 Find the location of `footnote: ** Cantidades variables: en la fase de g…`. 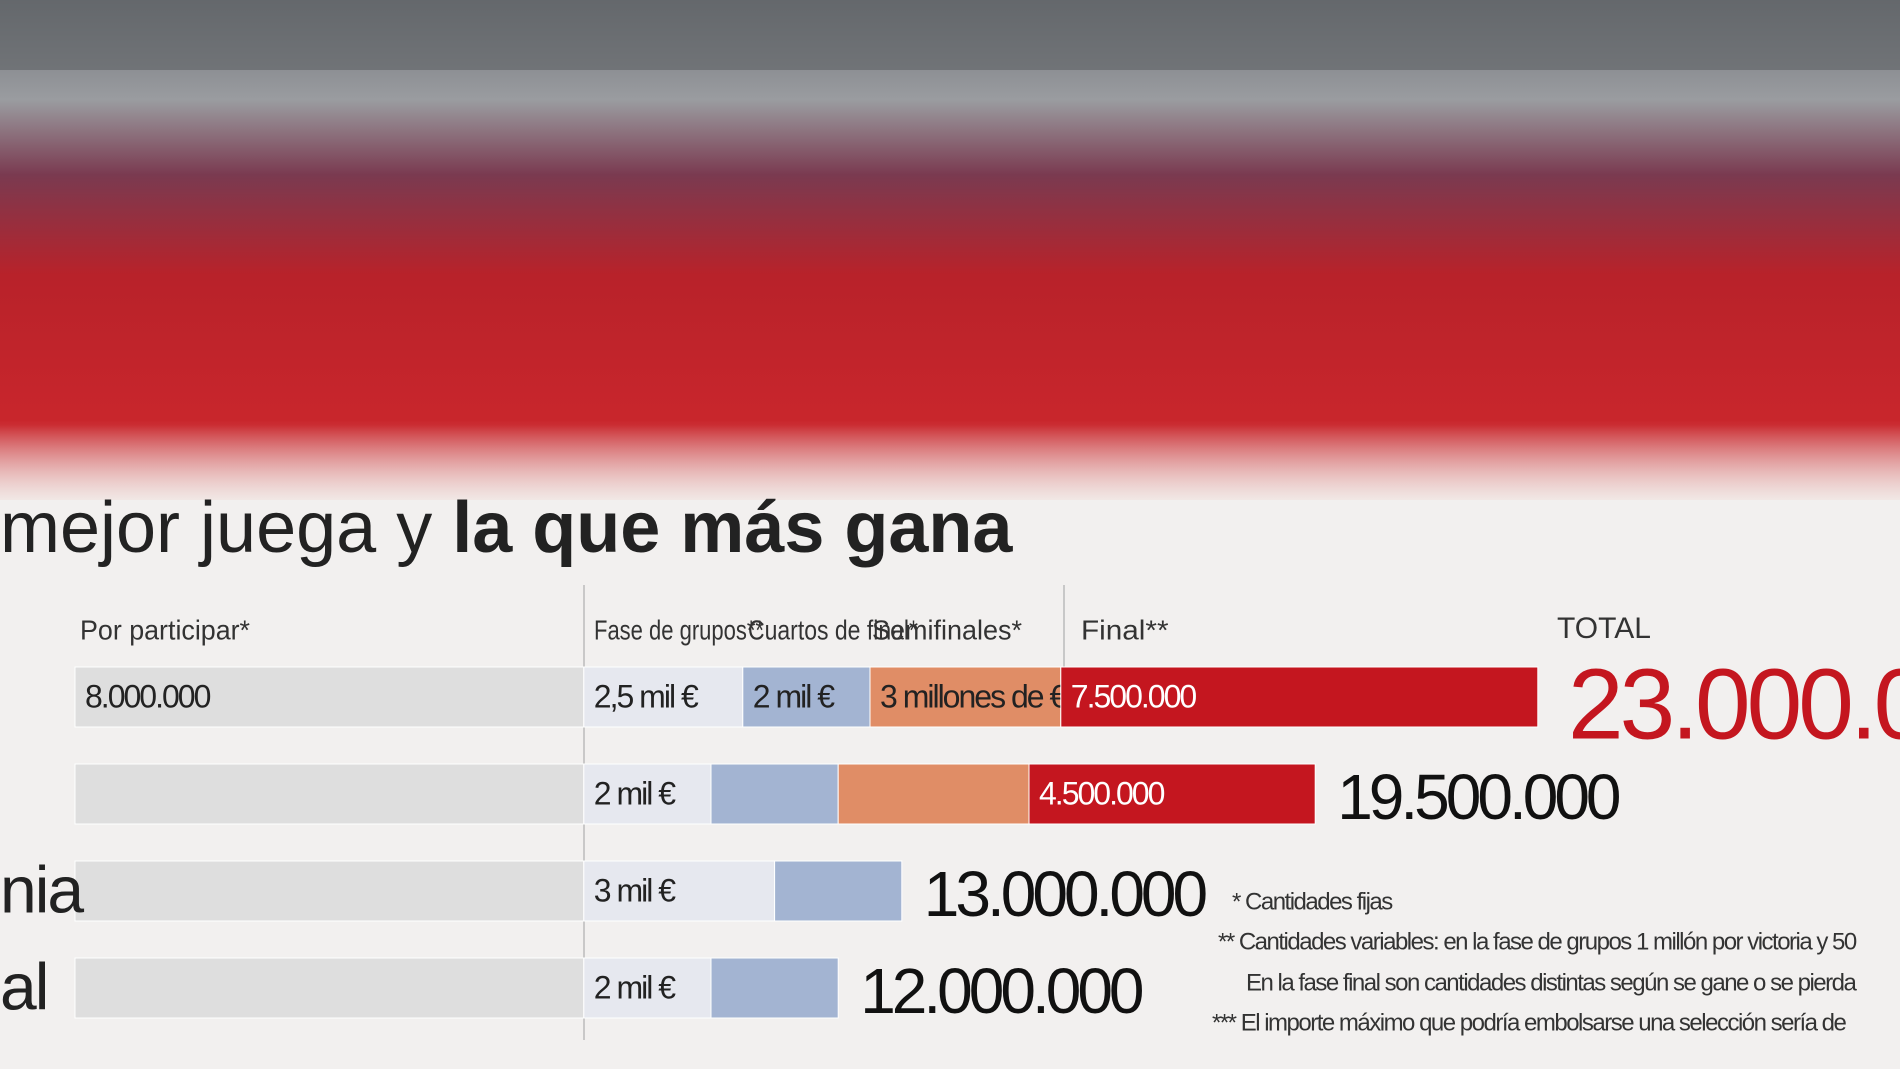

footnote: ** Cantidades variables: en la fase de g… is located at coordinates (1537, 941).